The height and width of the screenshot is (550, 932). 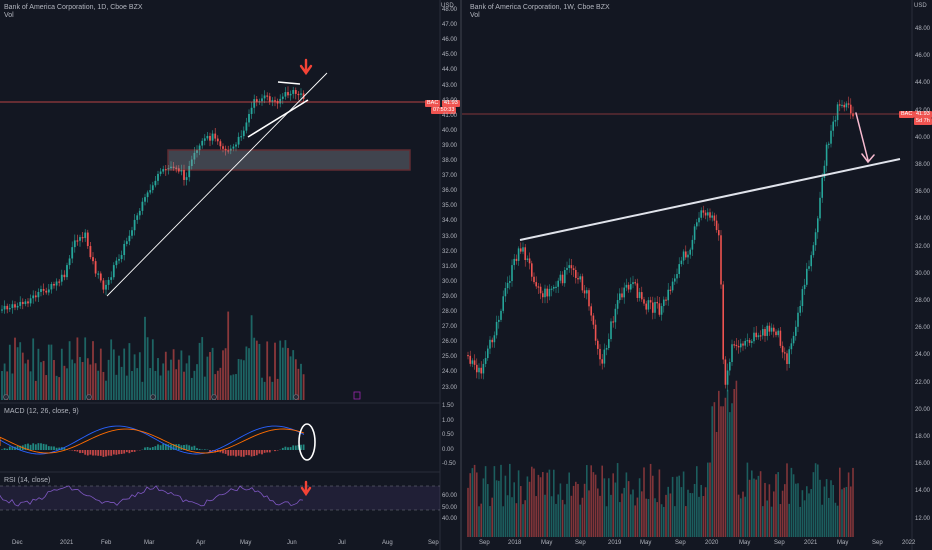 I want to click on weekly-vol-label: Vol, so click(x=475, y=15).